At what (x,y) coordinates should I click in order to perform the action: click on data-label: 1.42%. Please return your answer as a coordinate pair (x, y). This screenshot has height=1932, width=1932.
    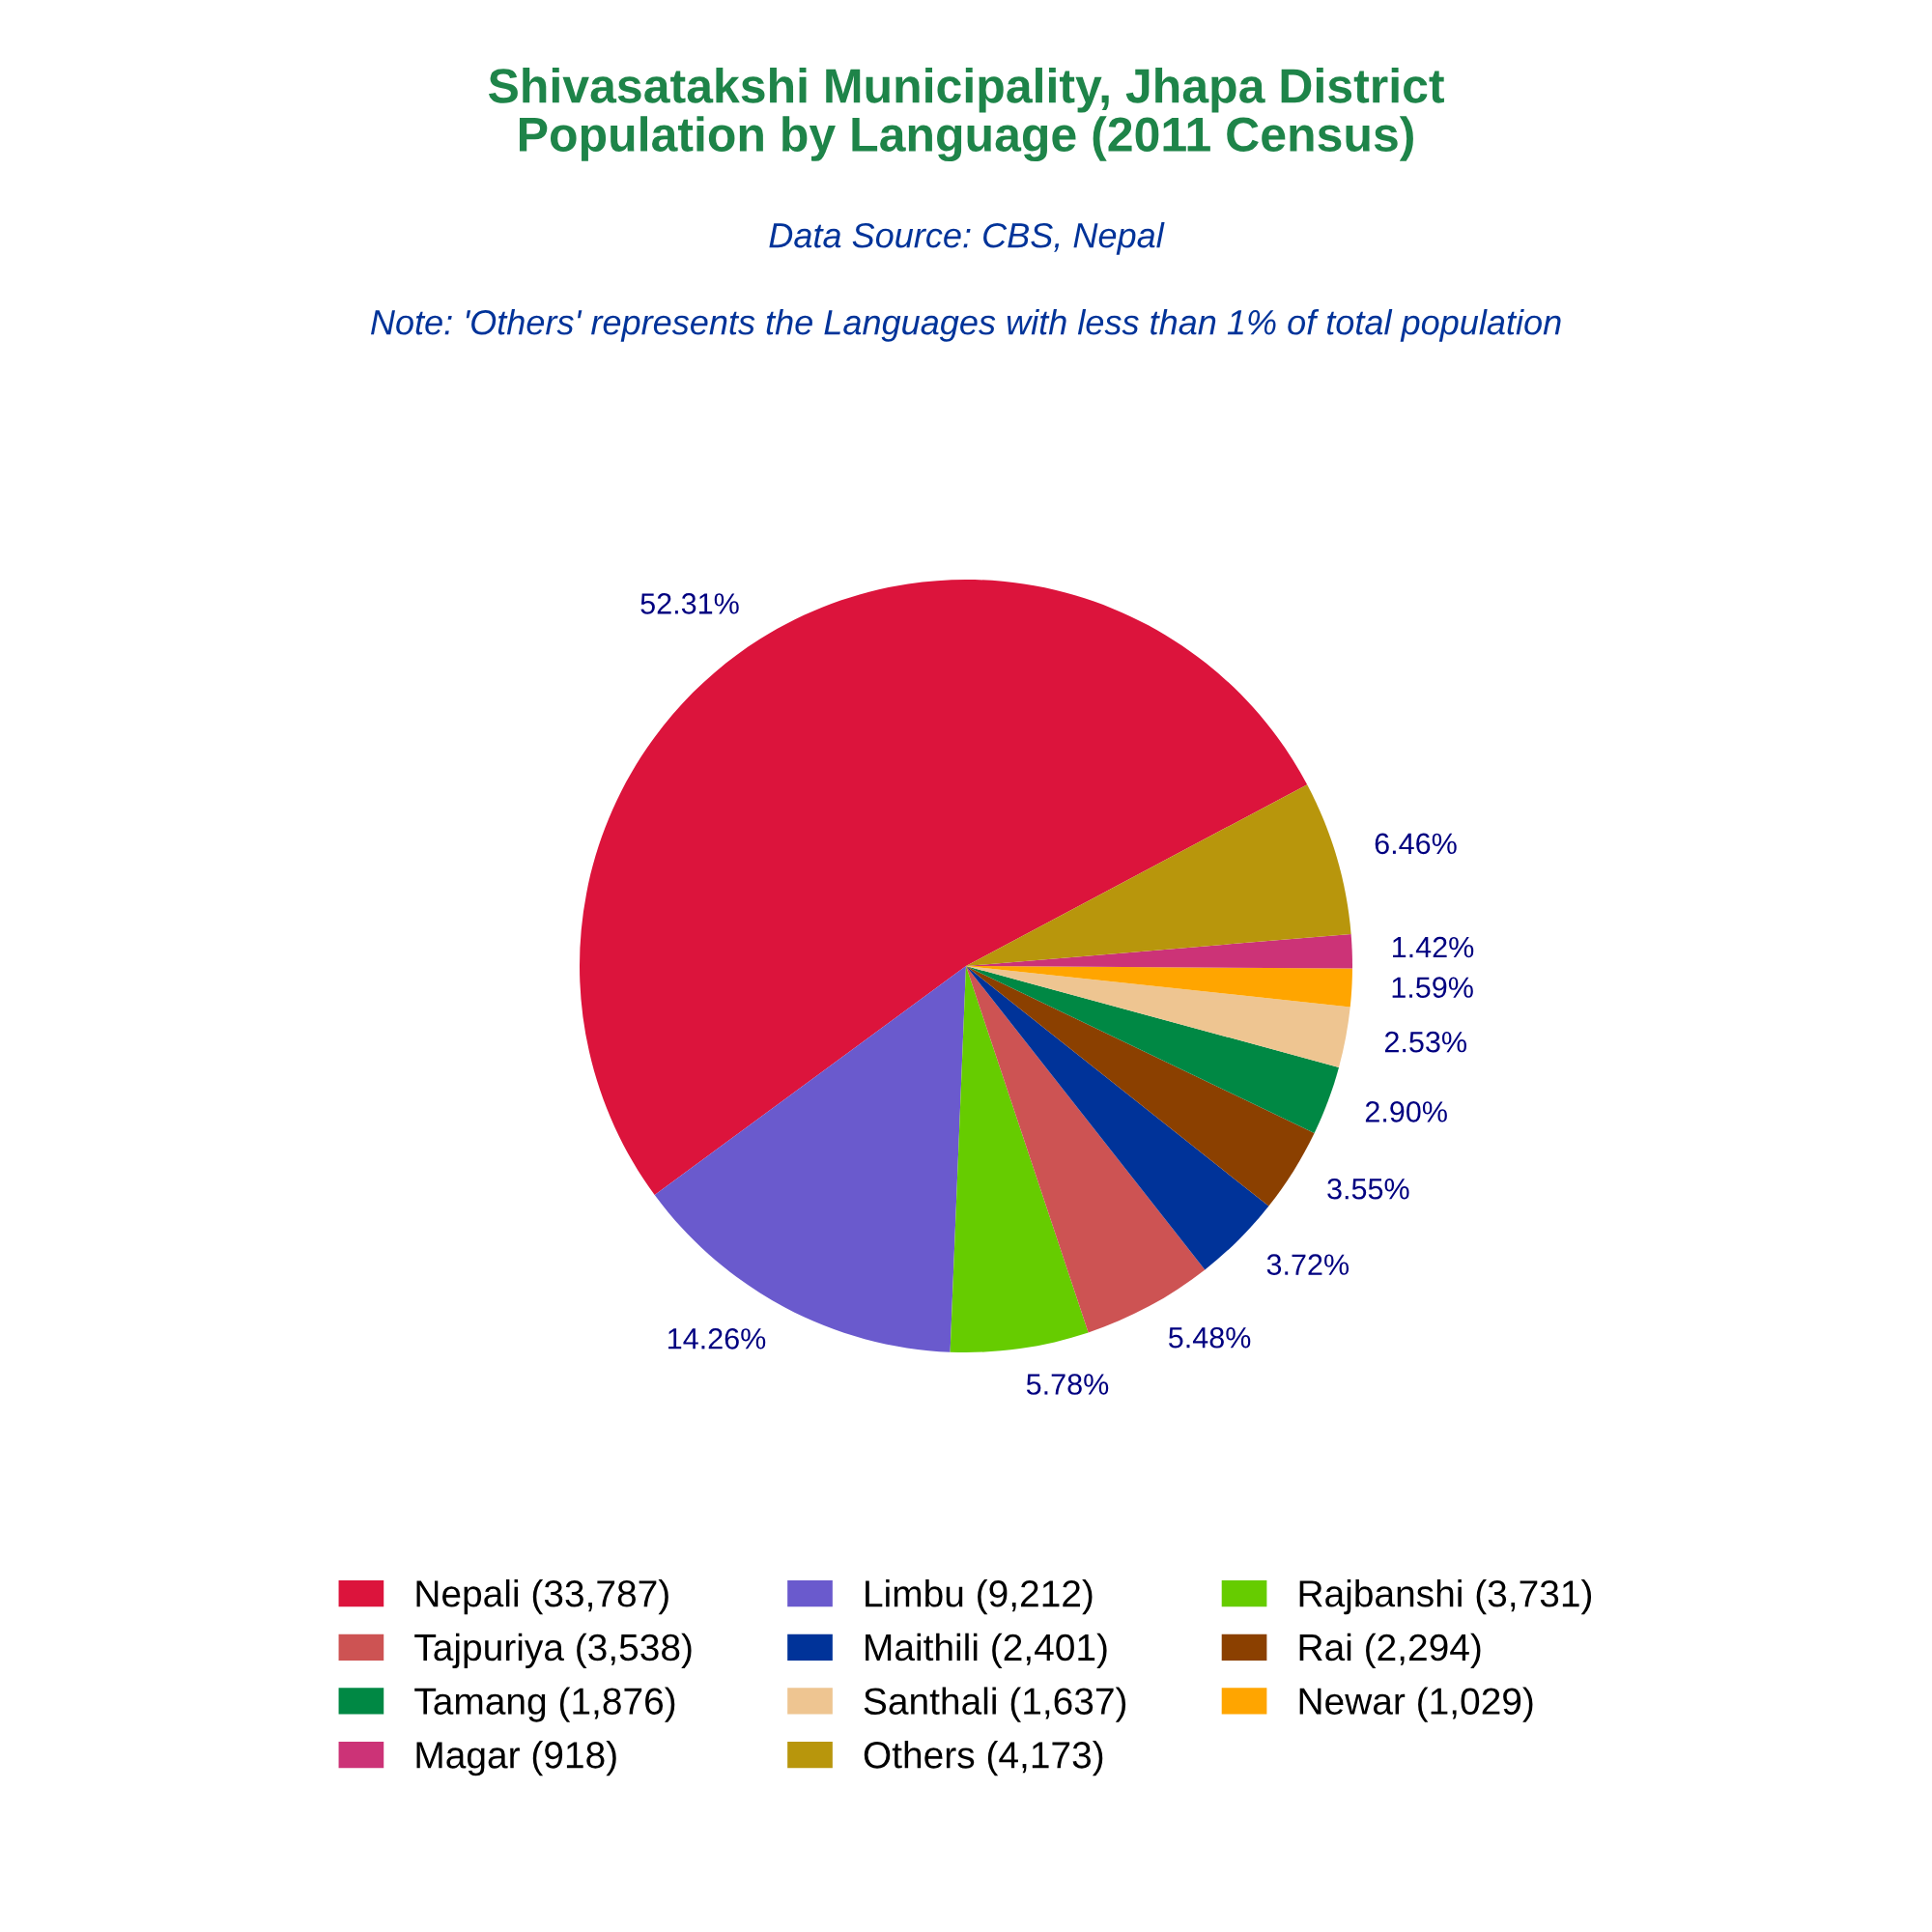
    Looking at the image, I should click on (1433, 947).